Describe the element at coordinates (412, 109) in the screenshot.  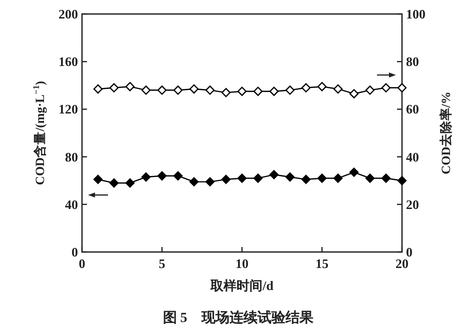
I see `y2-tick-label: 60` at that location.